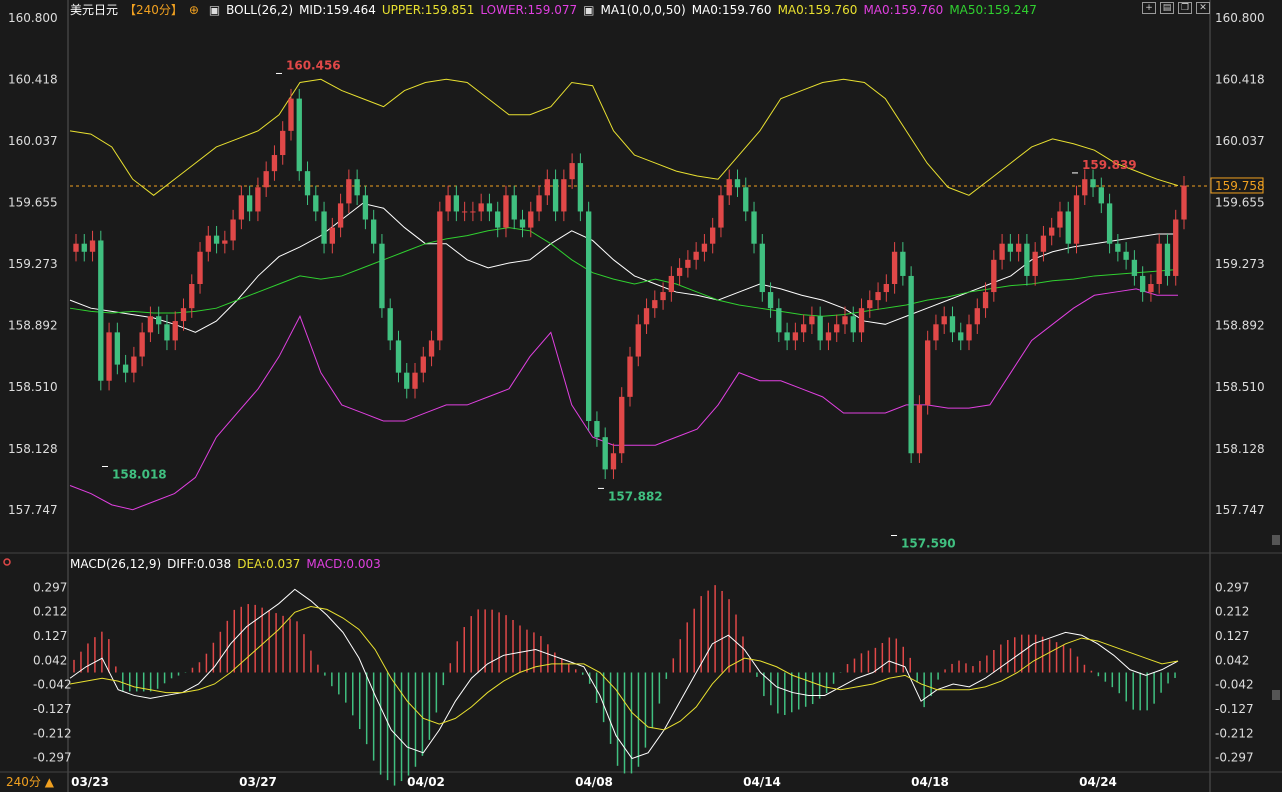 This screenshot has width=1282, height=792. Describe the element at coordinates (1240, 387) in the screenshot. I see `y-tick-right-6: 158.510` at that location.